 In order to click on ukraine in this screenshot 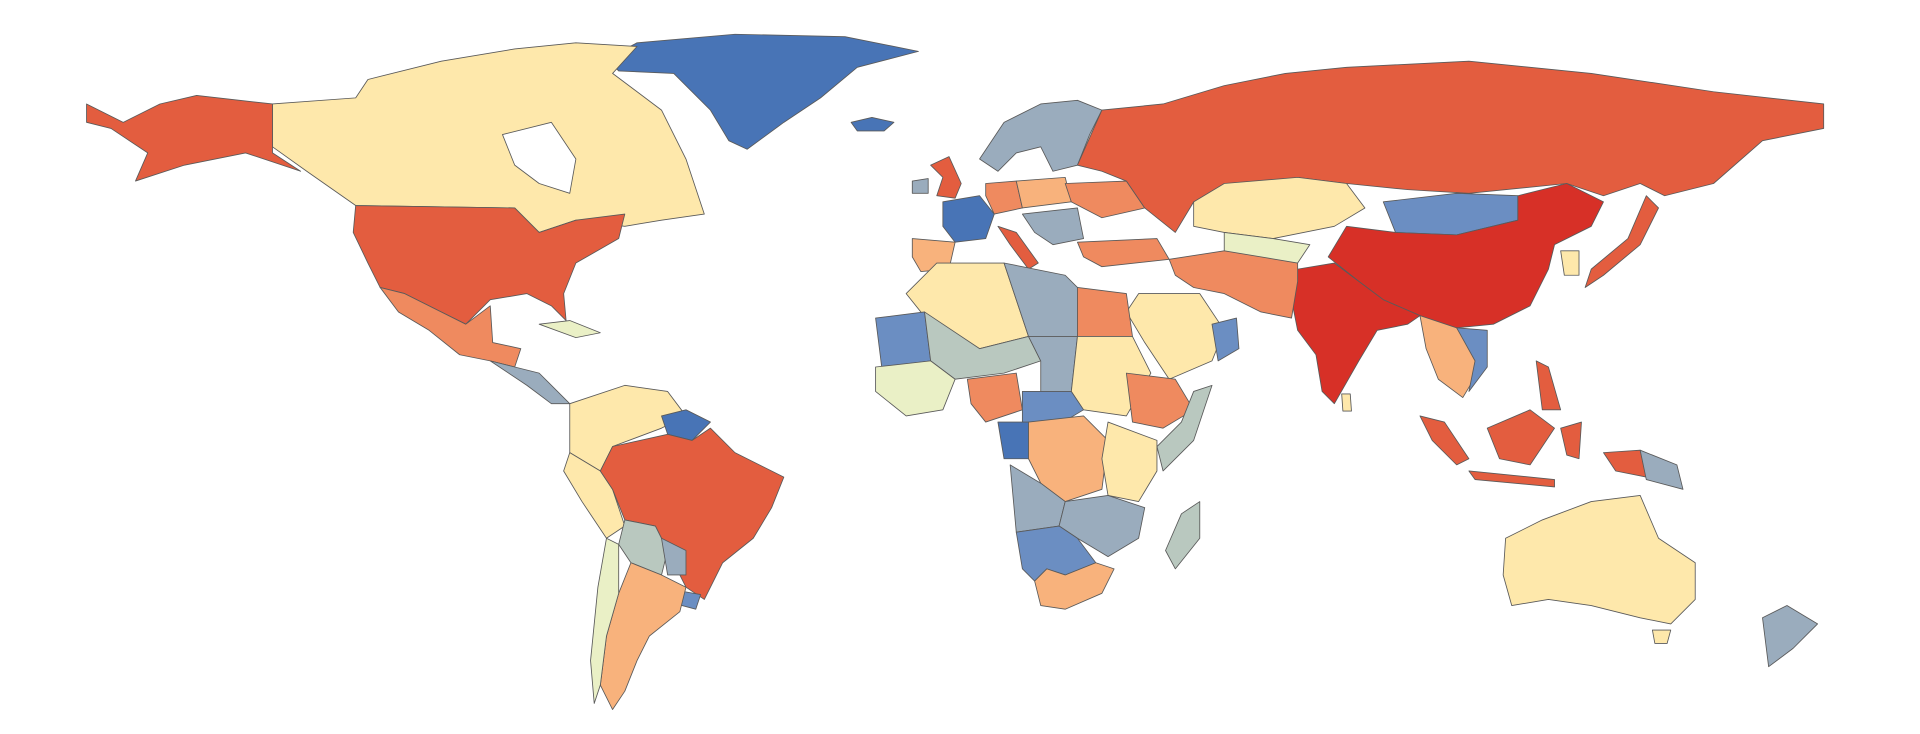, I will do `click(1105, 199)`.